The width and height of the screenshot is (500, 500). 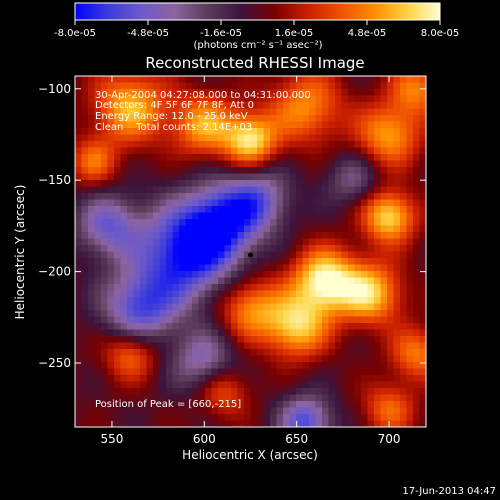 I want to click on chart-title: Reconstructed RHESSI Image, so click(x=254, y=63).